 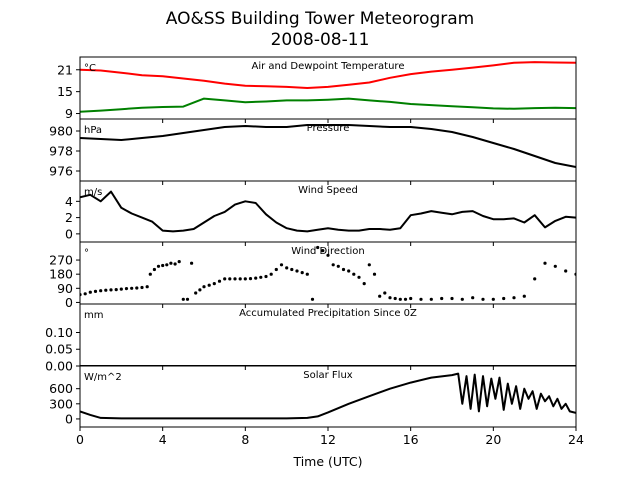 I want to click on x-tick-label: 4, so click(x=163, y=439).